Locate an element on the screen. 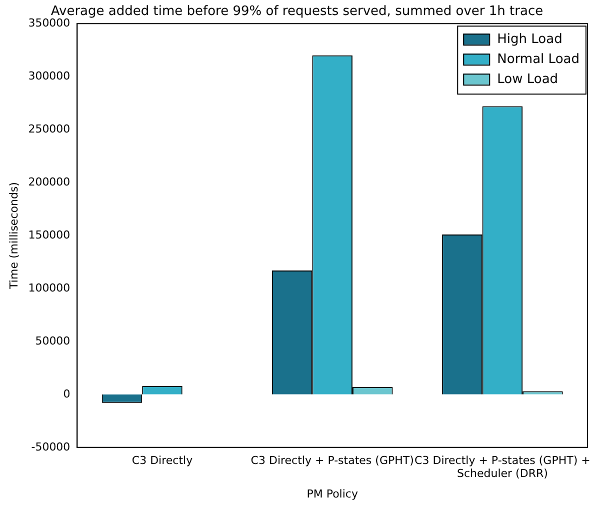 The image size is (594, 505). legend-label: Normal Load is located at coordinates (538, 59).